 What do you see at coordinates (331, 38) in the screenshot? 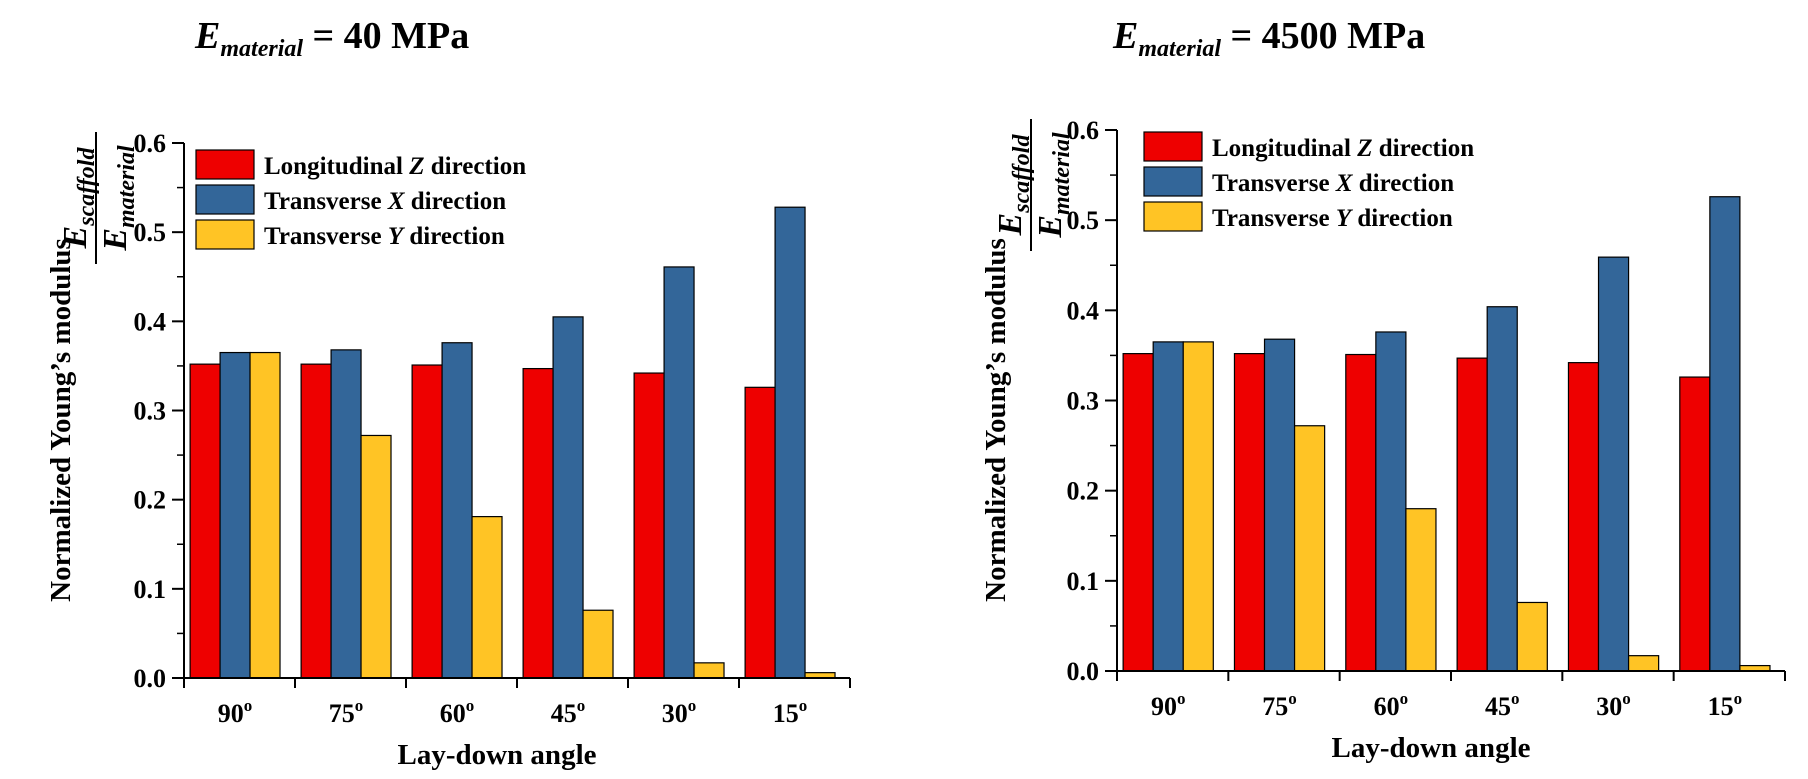
I see `chart-title: Ematerial = 40 MPa` at bounding box center [331, 38].